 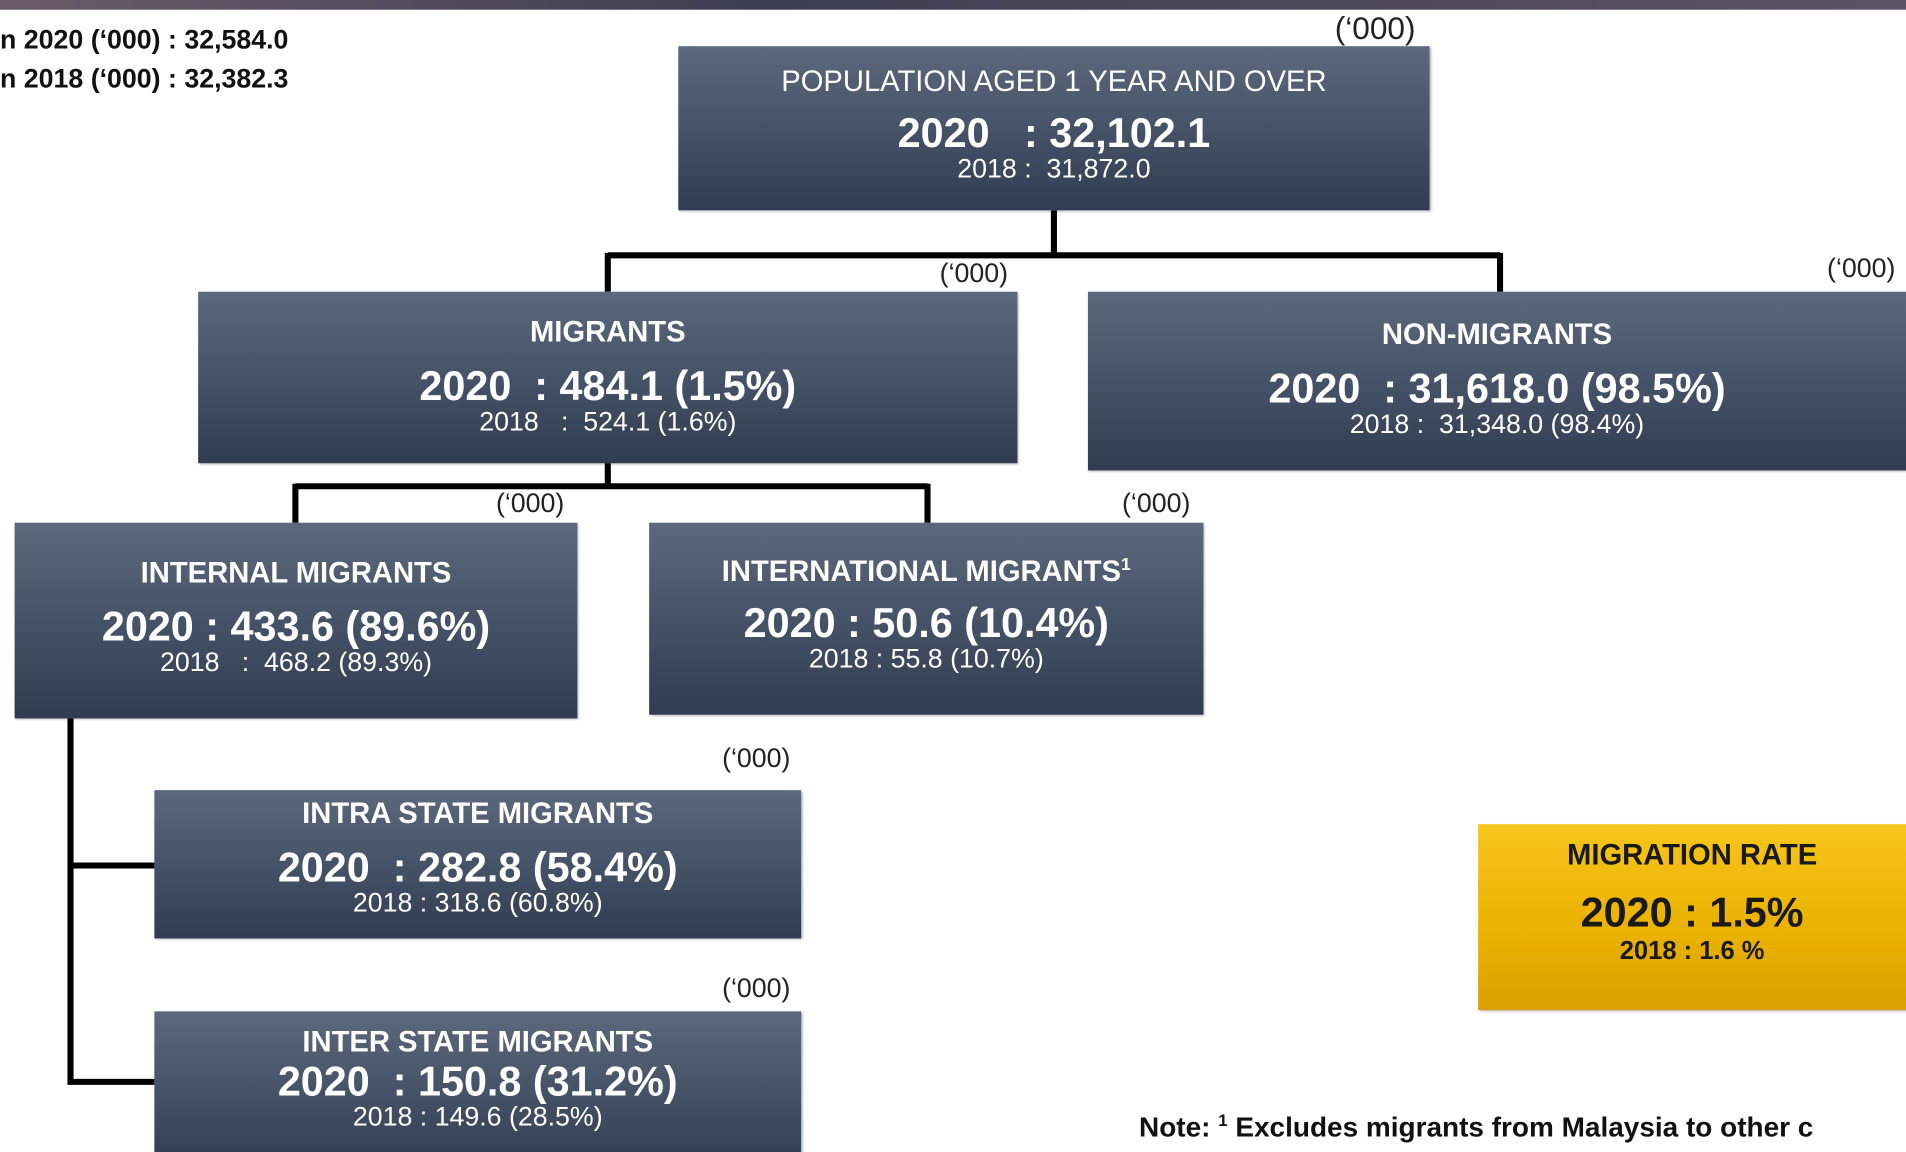 What do you see at coordinates (144, 39) in the screenshot?
I see `header-line: n 2020 (‘000) : 32,584.0` at bounding box center [144, 39].